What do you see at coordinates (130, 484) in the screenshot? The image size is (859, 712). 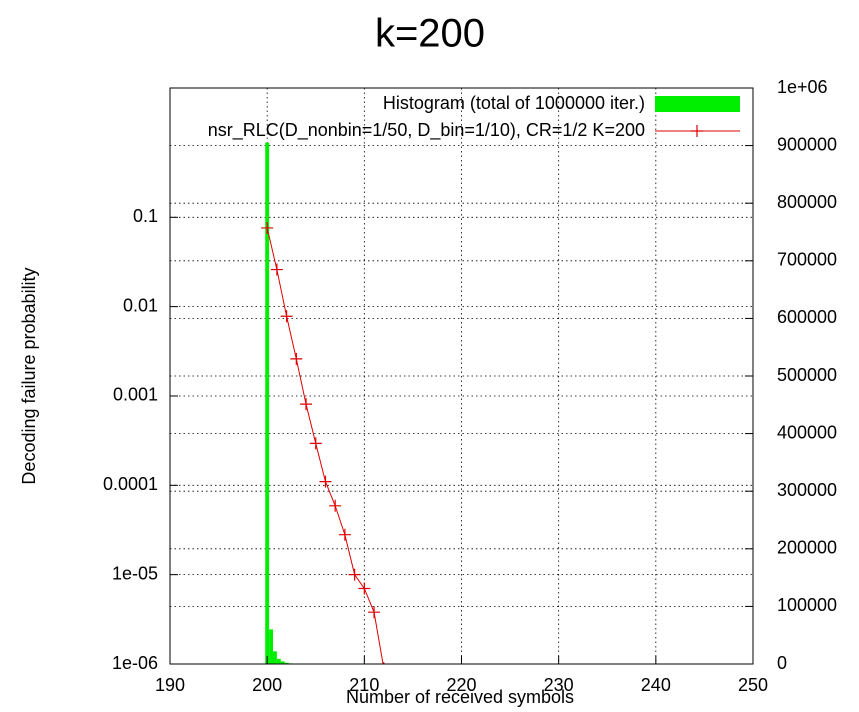 I see `y-tick-label: 0.0001` at bounding box center [130, 484].